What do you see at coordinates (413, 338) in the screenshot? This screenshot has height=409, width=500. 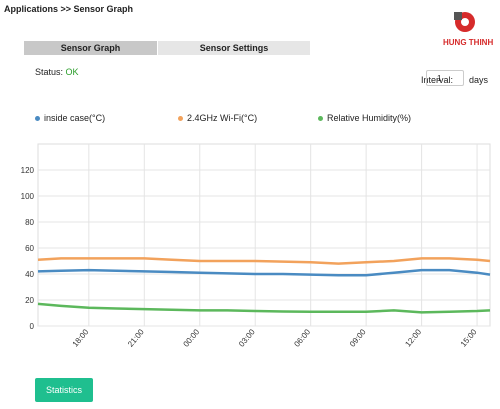 I see `x-tick-label: 12:00` at bounding box center [413, 338].